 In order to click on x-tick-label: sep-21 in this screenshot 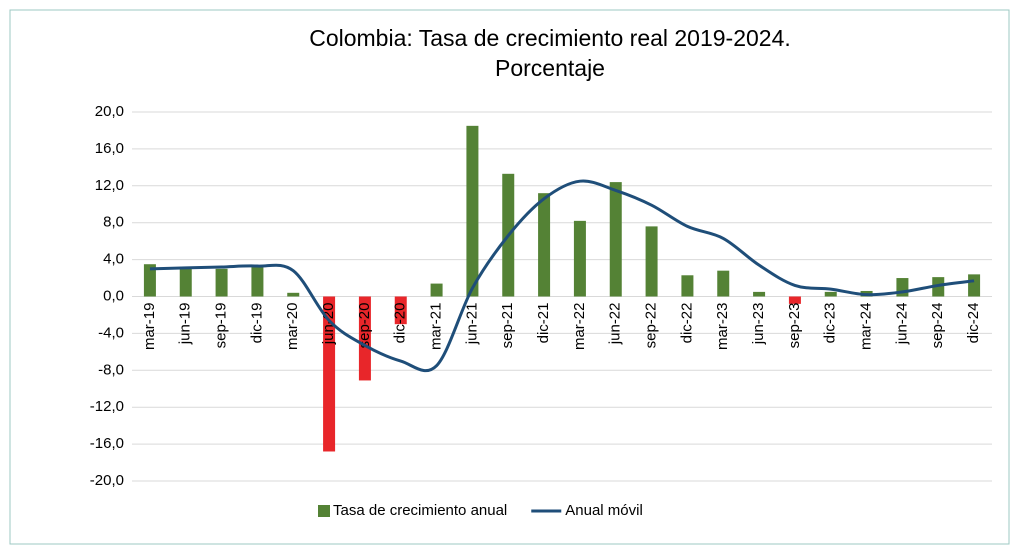, I will do `click(507, 326)`.